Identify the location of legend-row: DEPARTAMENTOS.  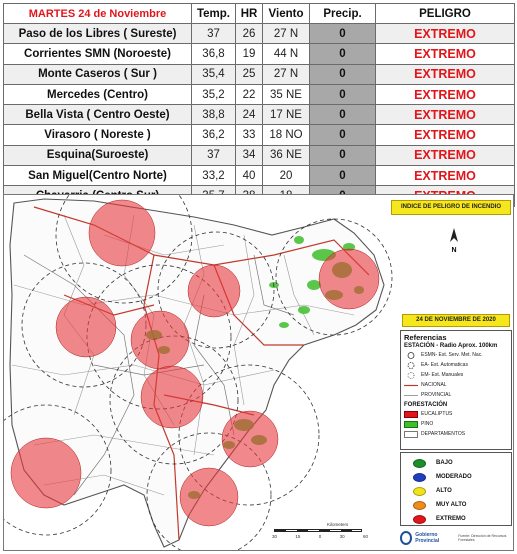
(456, 434).